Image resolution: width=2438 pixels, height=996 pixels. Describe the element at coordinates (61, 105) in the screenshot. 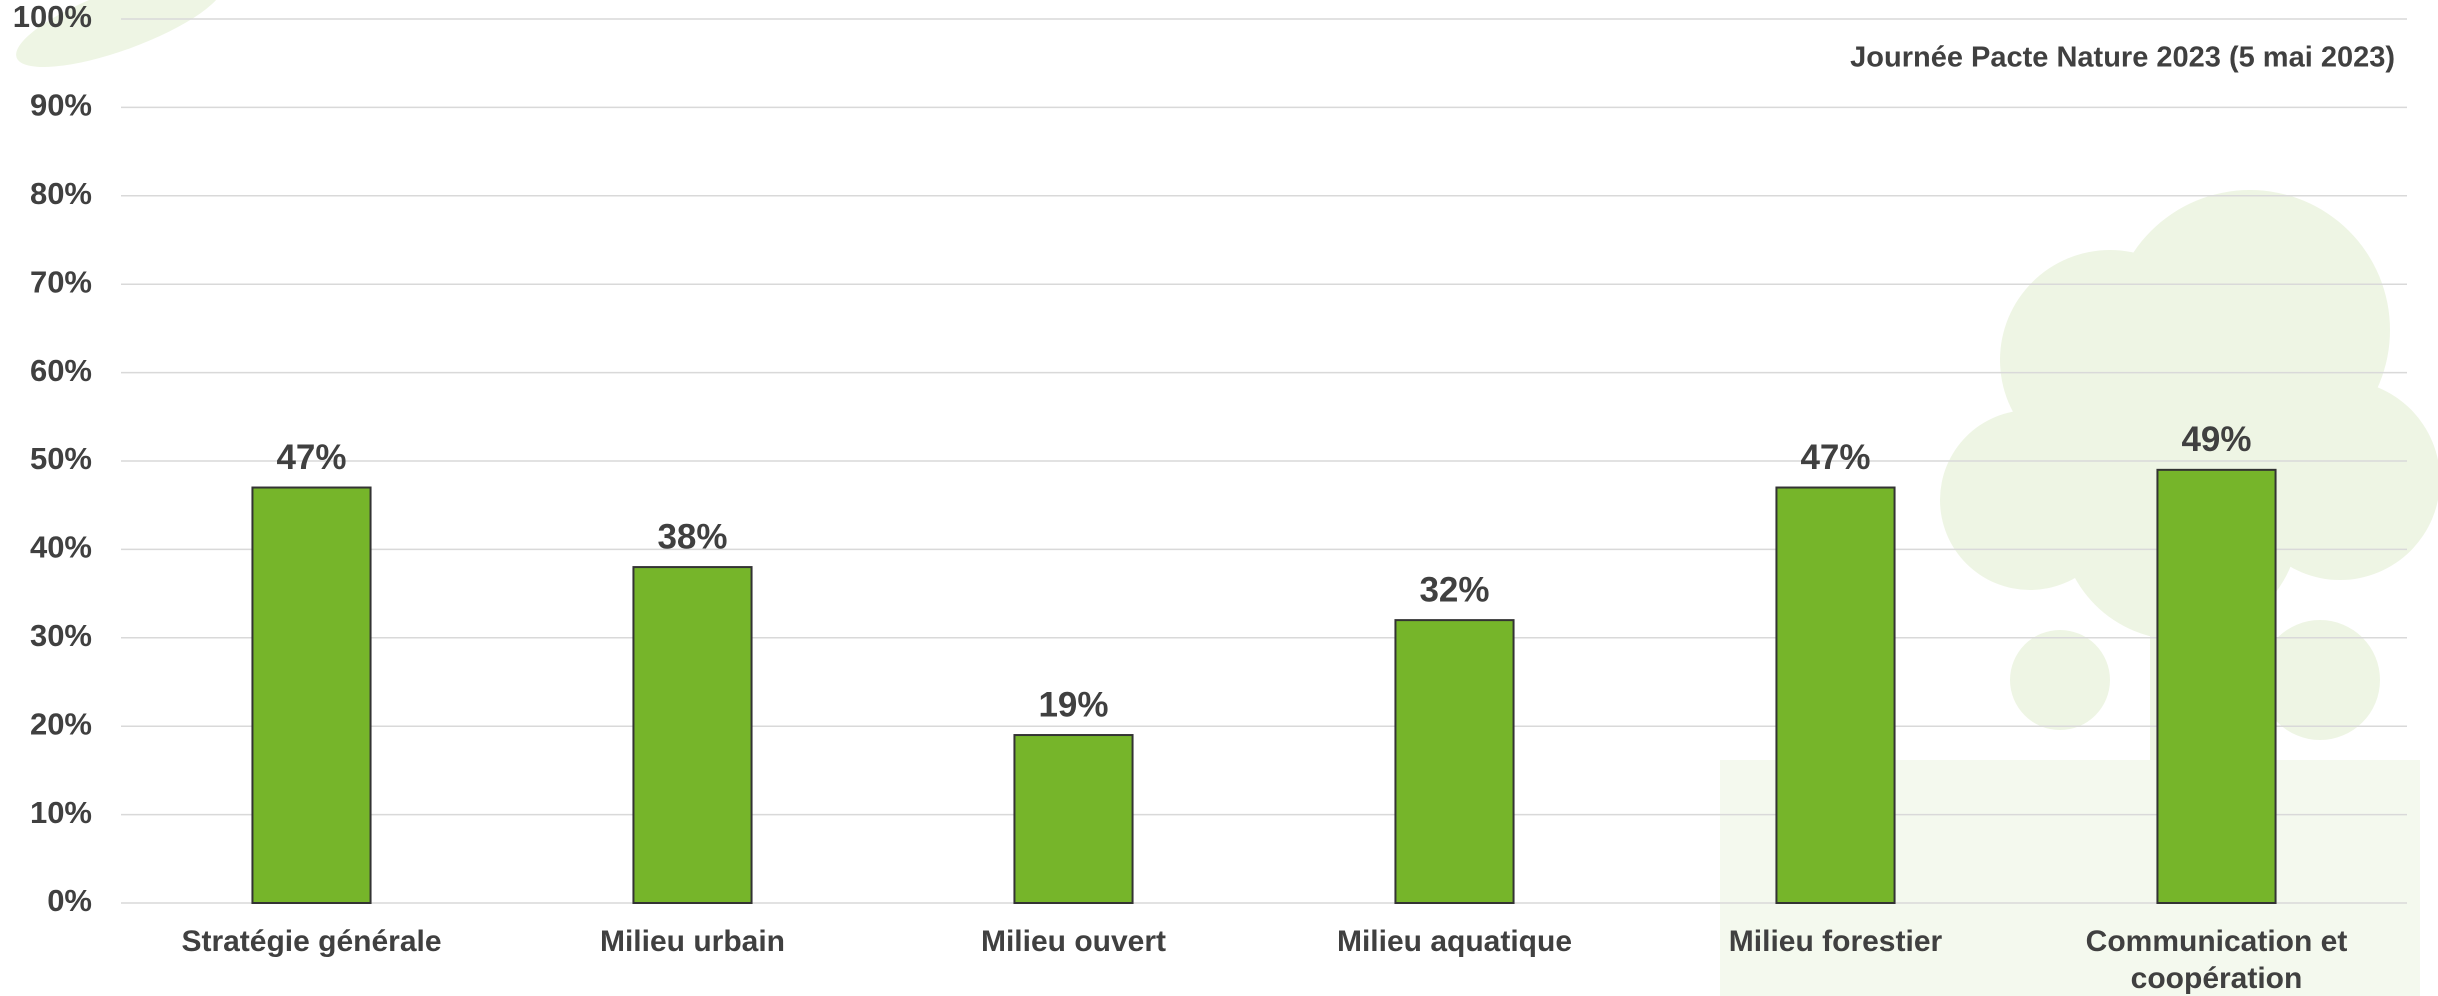

I see `y-tick-label: 90%` at that location.